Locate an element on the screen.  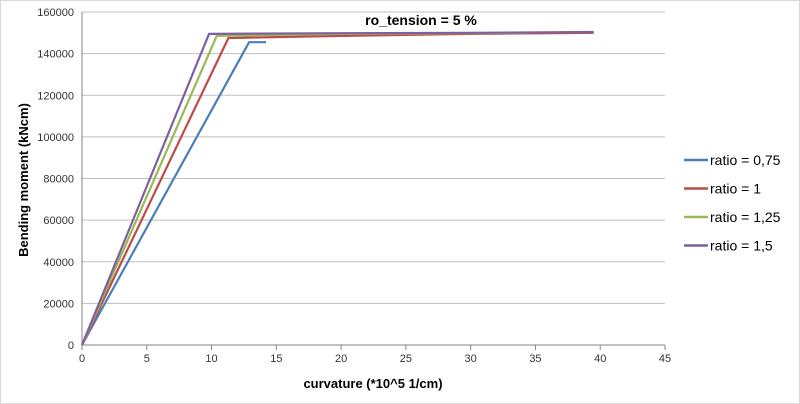
y-tick-label: 60000 is located at coordinates (58, 221).